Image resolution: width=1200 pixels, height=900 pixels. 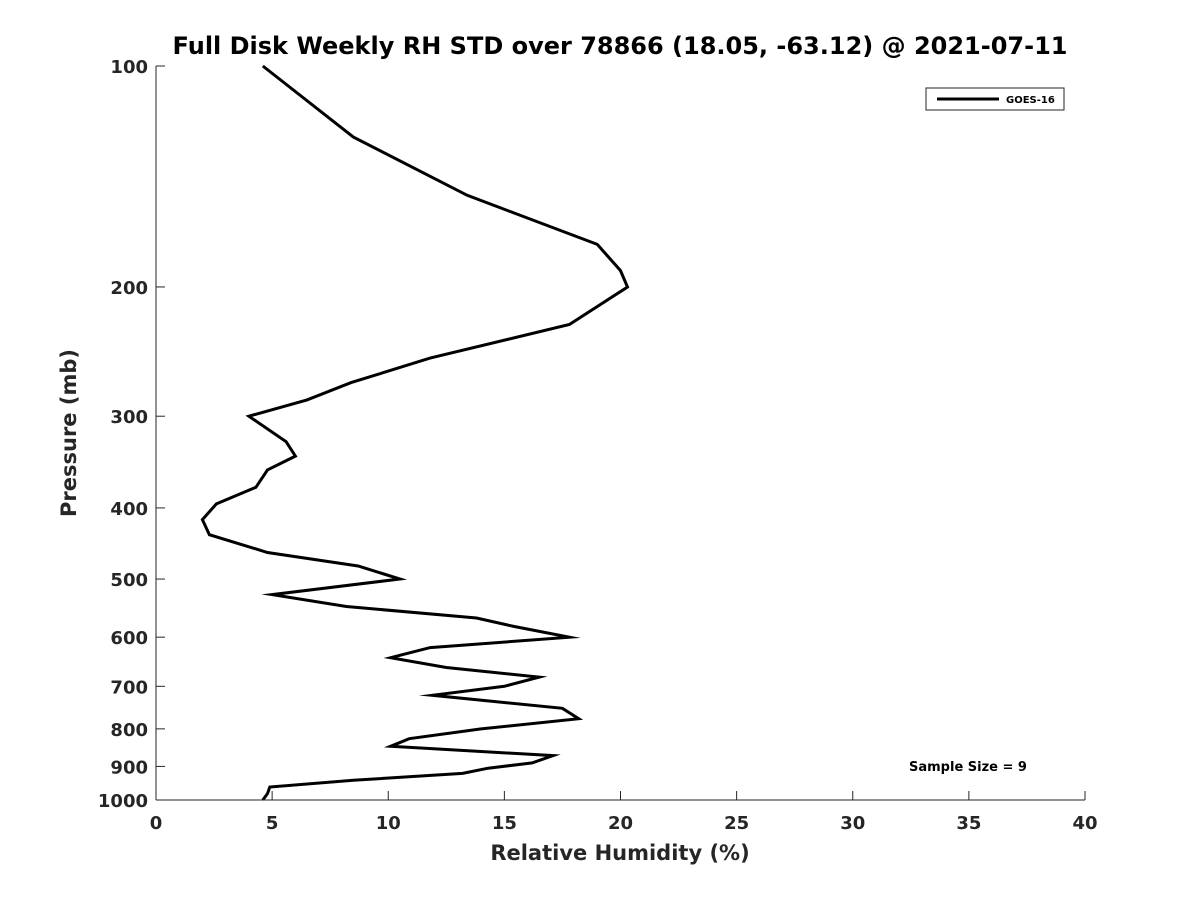 What do you see at coordinates (620, 823) in the screenshot?
I see `x-tick-label: 20` at bounding box center [620, 823].